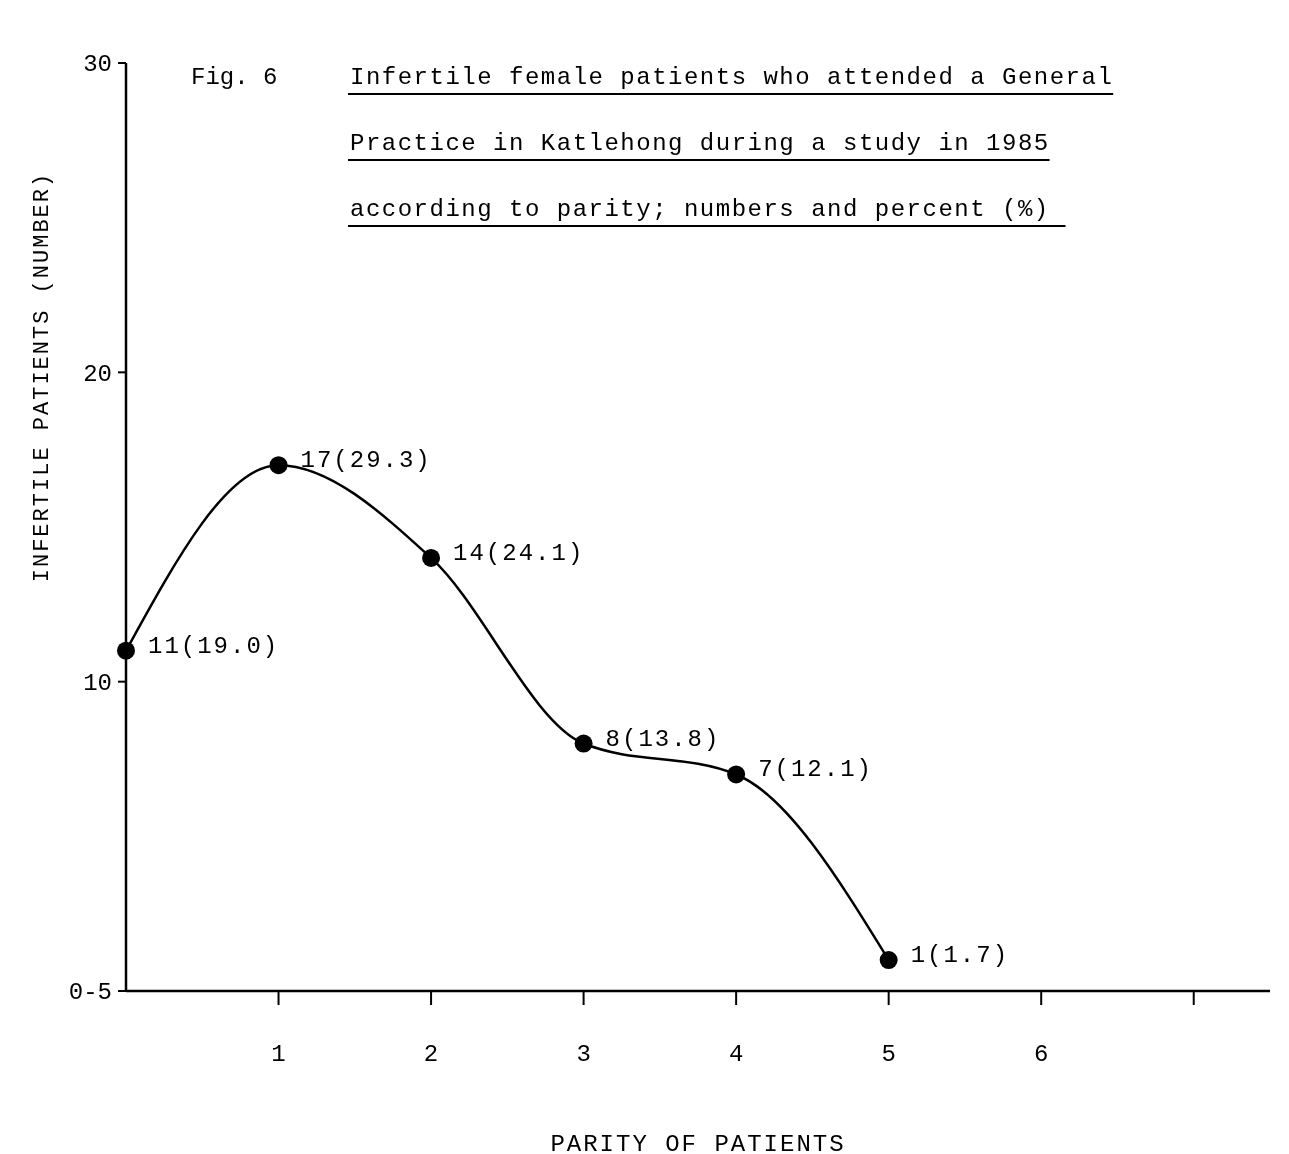  Describe the element at coordinates (736, 1054) in the screenshot. I see `x-tick-label: 4` at that location.